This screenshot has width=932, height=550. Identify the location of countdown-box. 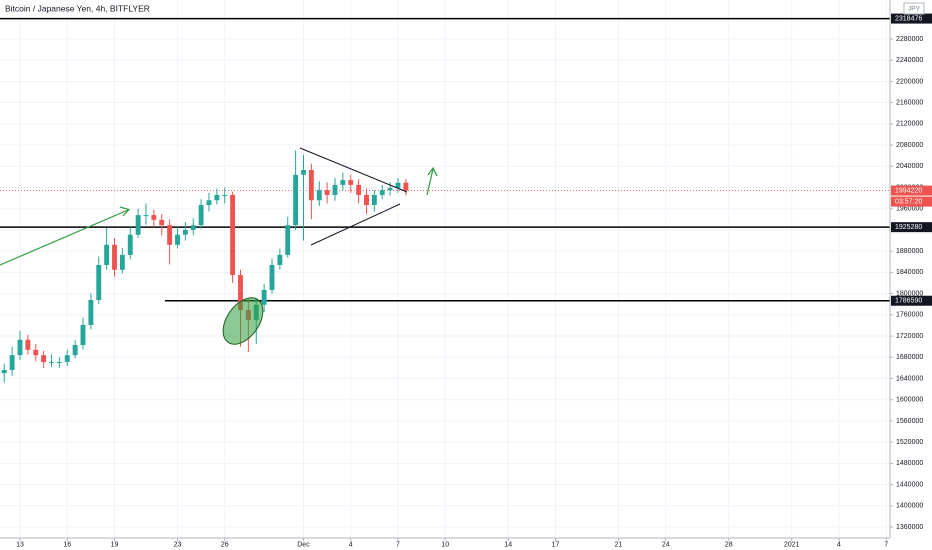
(911, 201).